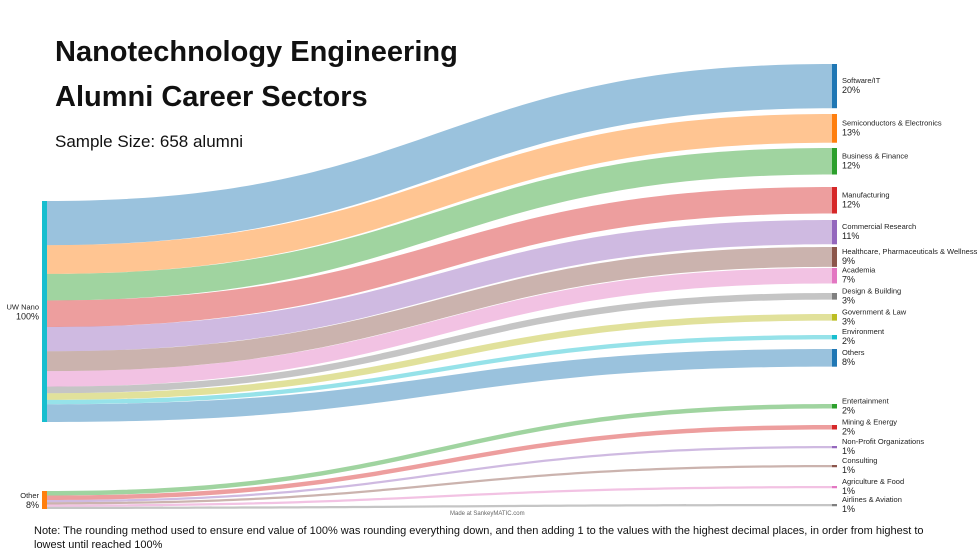 The image size is (977, 552). What do you see at coordinates (866, 400) in the screenshot?
I see `target-label: Entertainment` at bounding box center [866, 400].